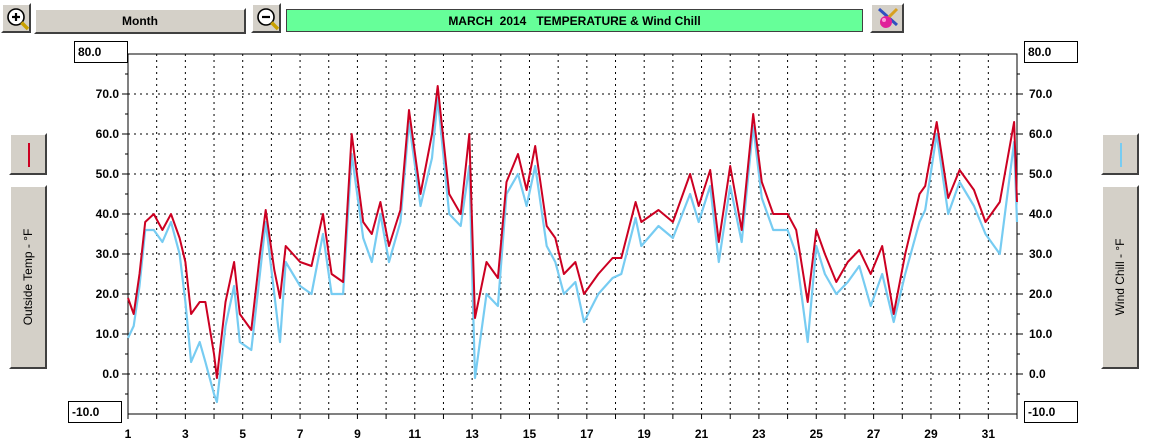 This screenshot has height=445, width=1151. What do you see at coordinates (1051, 52) in the screenshot?
I see `right-y-max-box: 80.0` at bounding box center [1051, 52].